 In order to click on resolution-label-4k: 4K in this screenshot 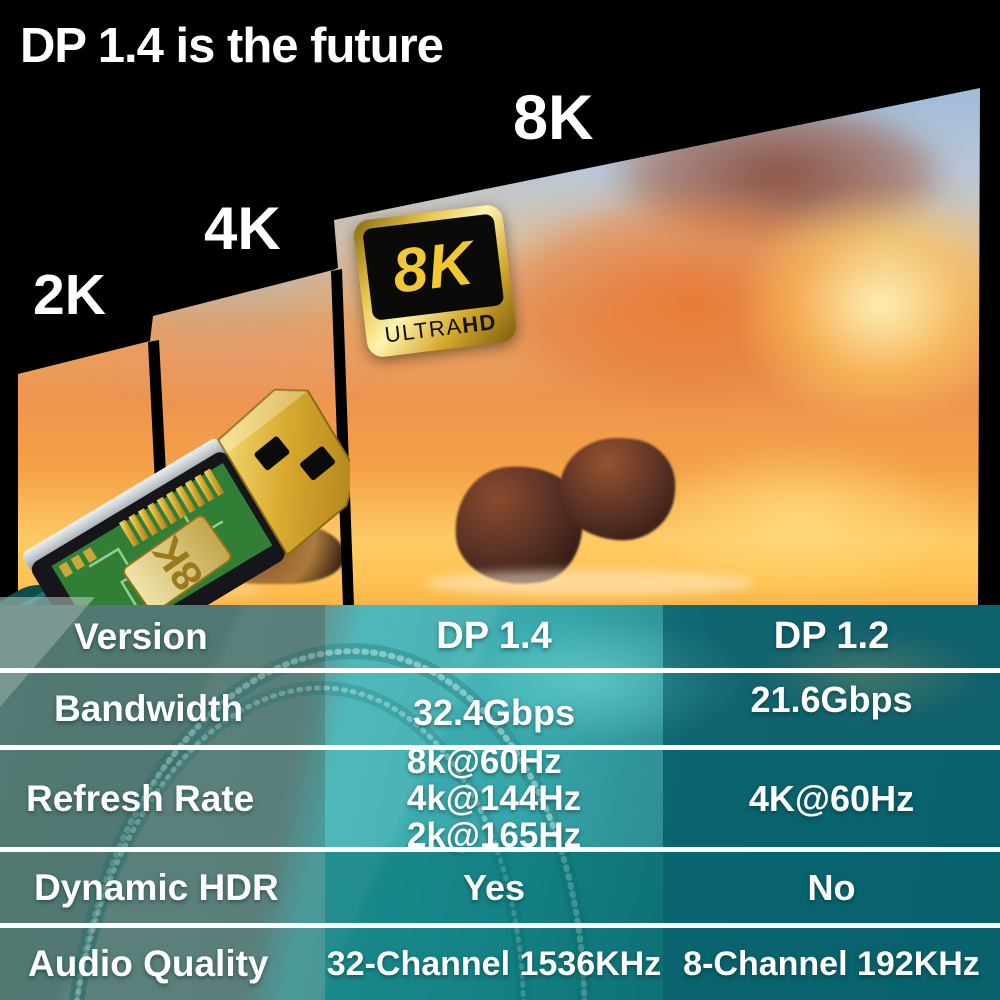, I will do `click(242, 228)`.